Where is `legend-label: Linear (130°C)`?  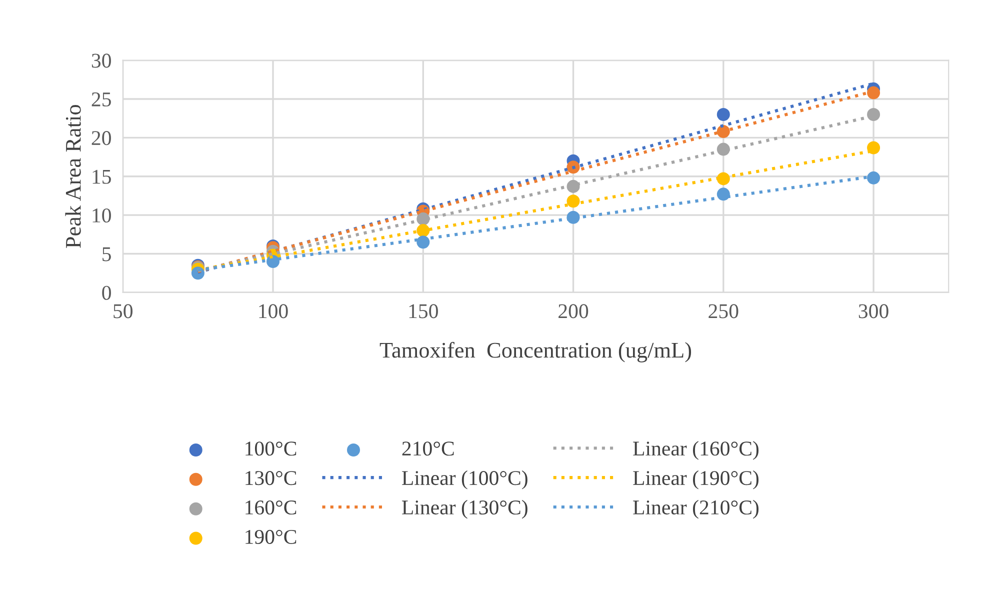
legend-label: Linear (130°C) is located at coordinates (465, 509).